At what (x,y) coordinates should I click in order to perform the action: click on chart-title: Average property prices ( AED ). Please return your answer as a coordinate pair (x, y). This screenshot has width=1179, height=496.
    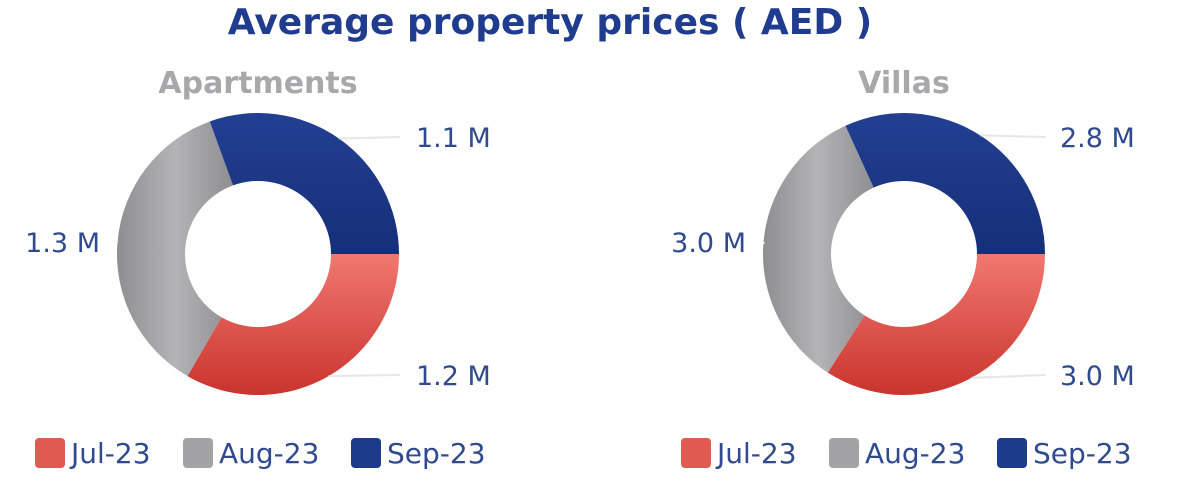
    Looking at the image, I should click on (550, 22).